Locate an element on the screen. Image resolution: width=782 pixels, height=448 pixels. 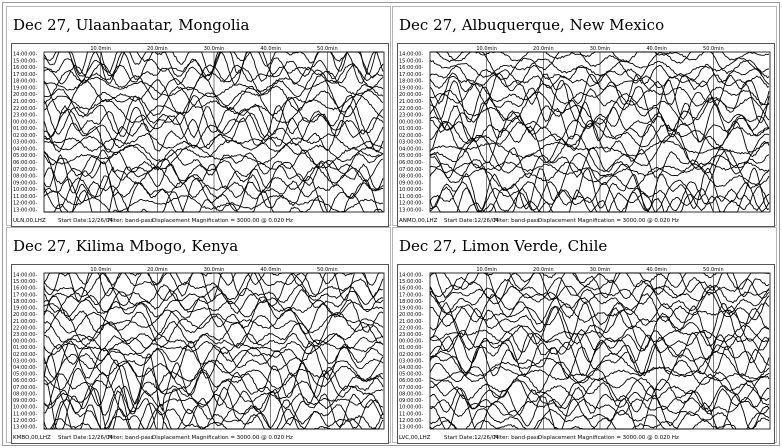
hour-tick-label: 14:00:00- is located at coordinates (25, 276).